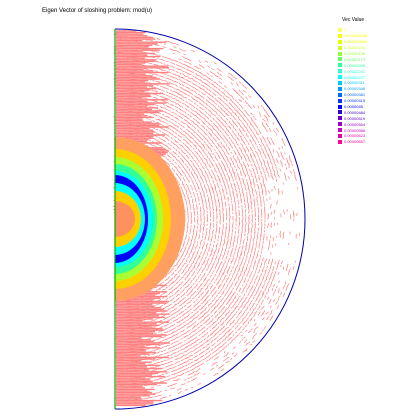 This screenshot has width=420, height=420. Describe the element at coordinates (355, 95) in the screenshot. I see `legend-label: 0.00000381` at that location.